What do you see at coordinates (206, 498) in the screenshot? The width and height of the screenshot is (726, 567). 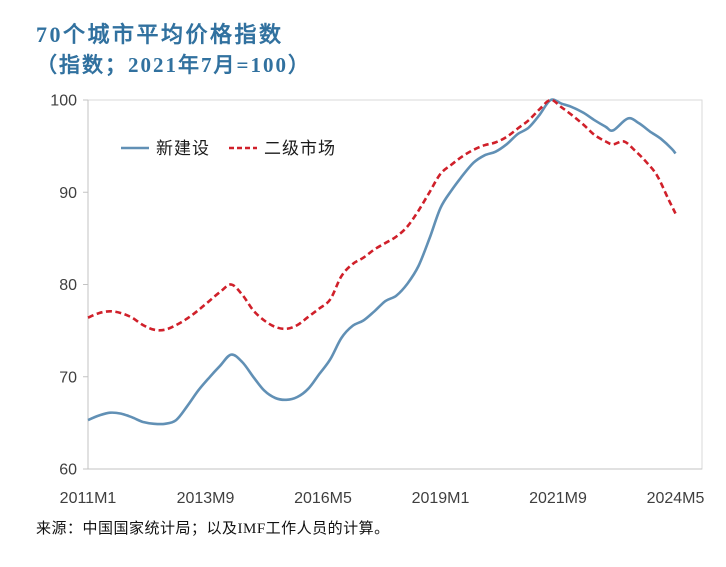 I see `x-axis-tick-label: 2013M9` at bounding box center [206, 498].